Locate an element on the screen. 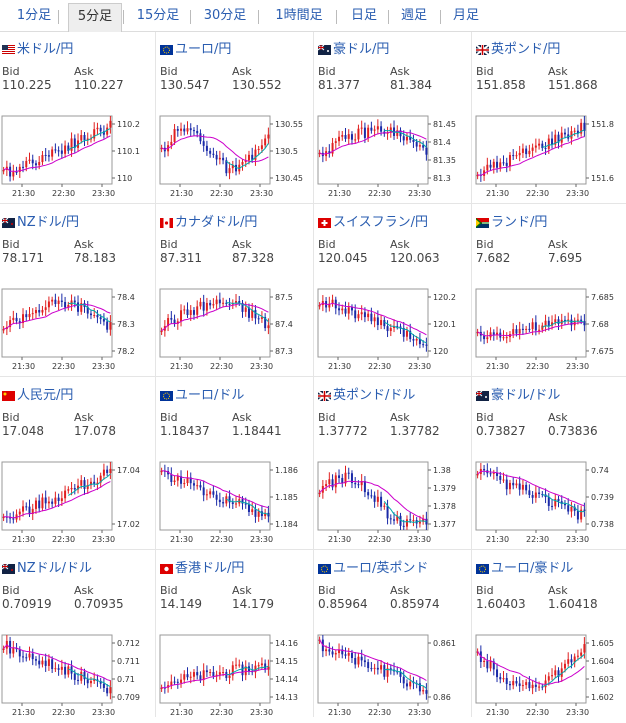  pair-name: ユーロ/ドル is located at coordinates (210, 395).